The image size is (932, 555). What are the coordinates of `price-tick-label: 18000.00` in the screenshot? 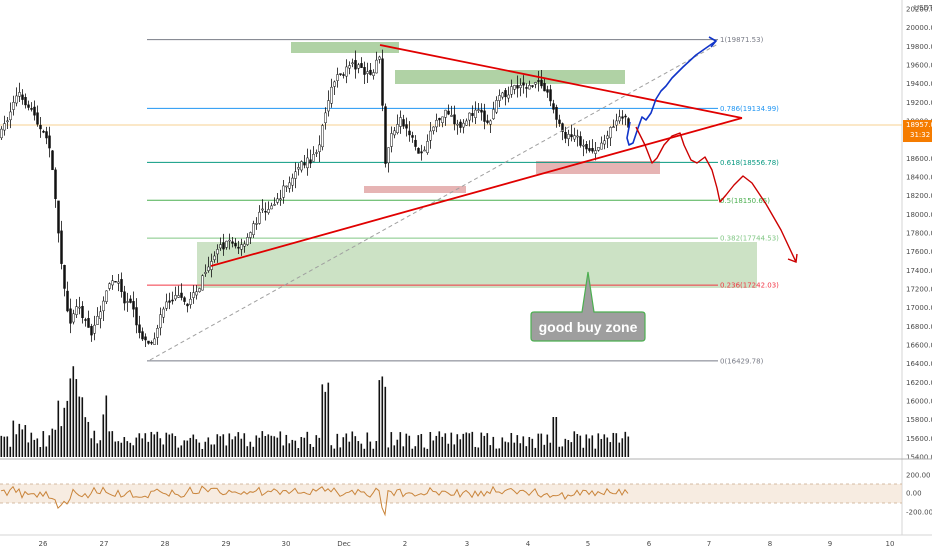 It's located at (919, 215).